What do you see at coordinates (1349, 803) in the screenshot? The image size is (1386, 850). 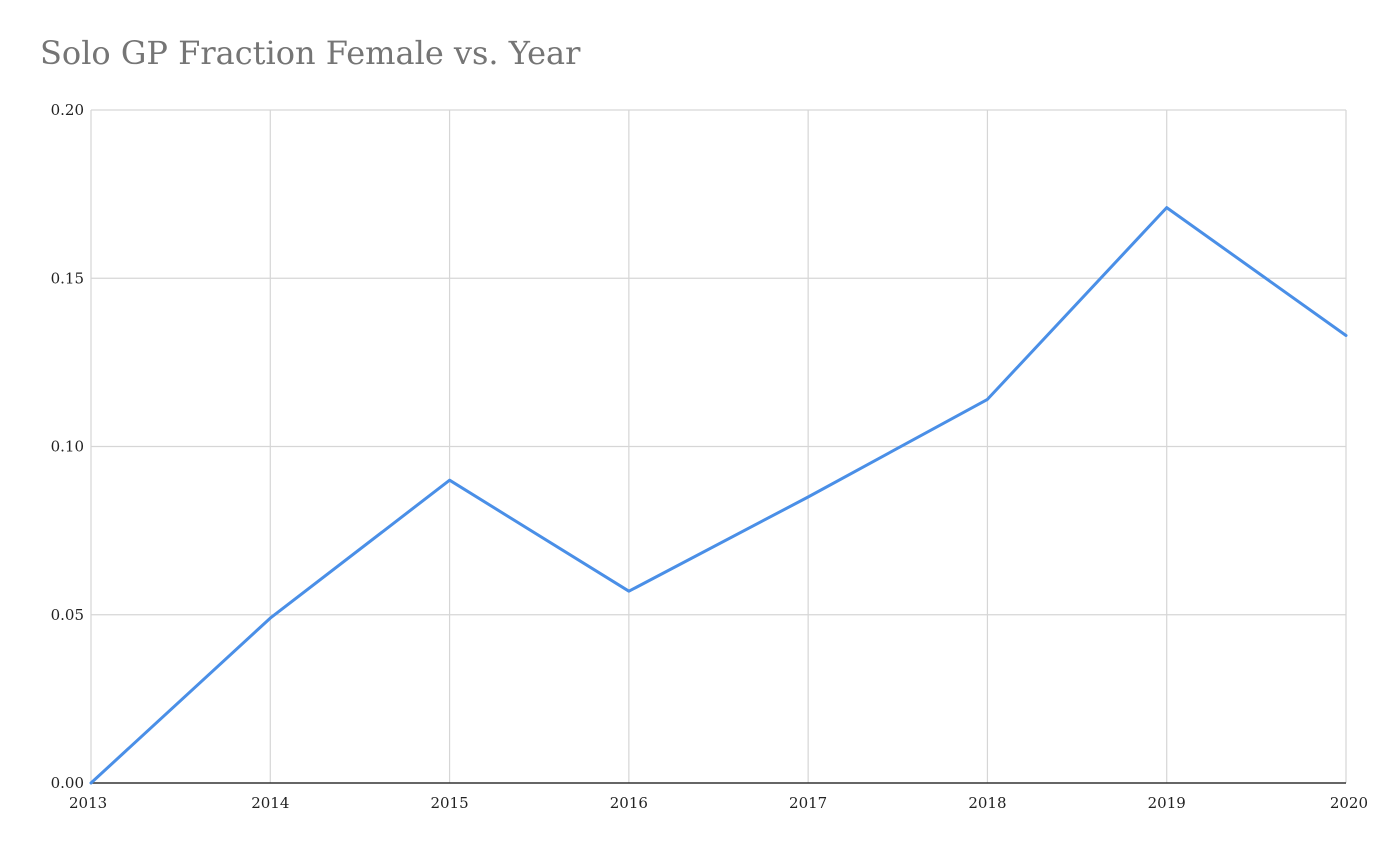 I see `x-tick-label: 2020` at bounding box center [1349, 803].